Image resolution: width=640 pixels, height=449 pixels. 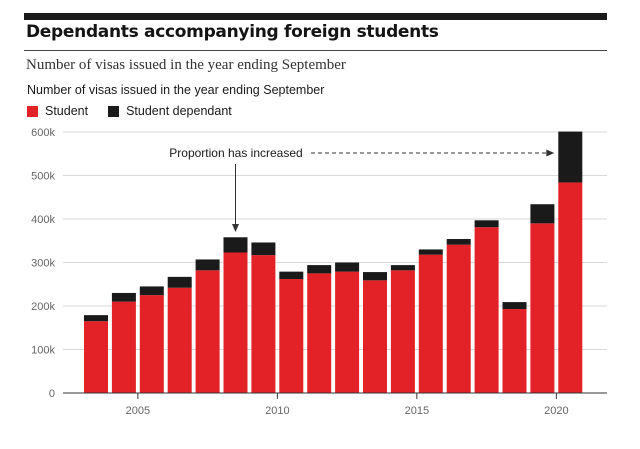 I want to click on legend-label-student-dependant: Student dependant, so click(x=179, y=111).